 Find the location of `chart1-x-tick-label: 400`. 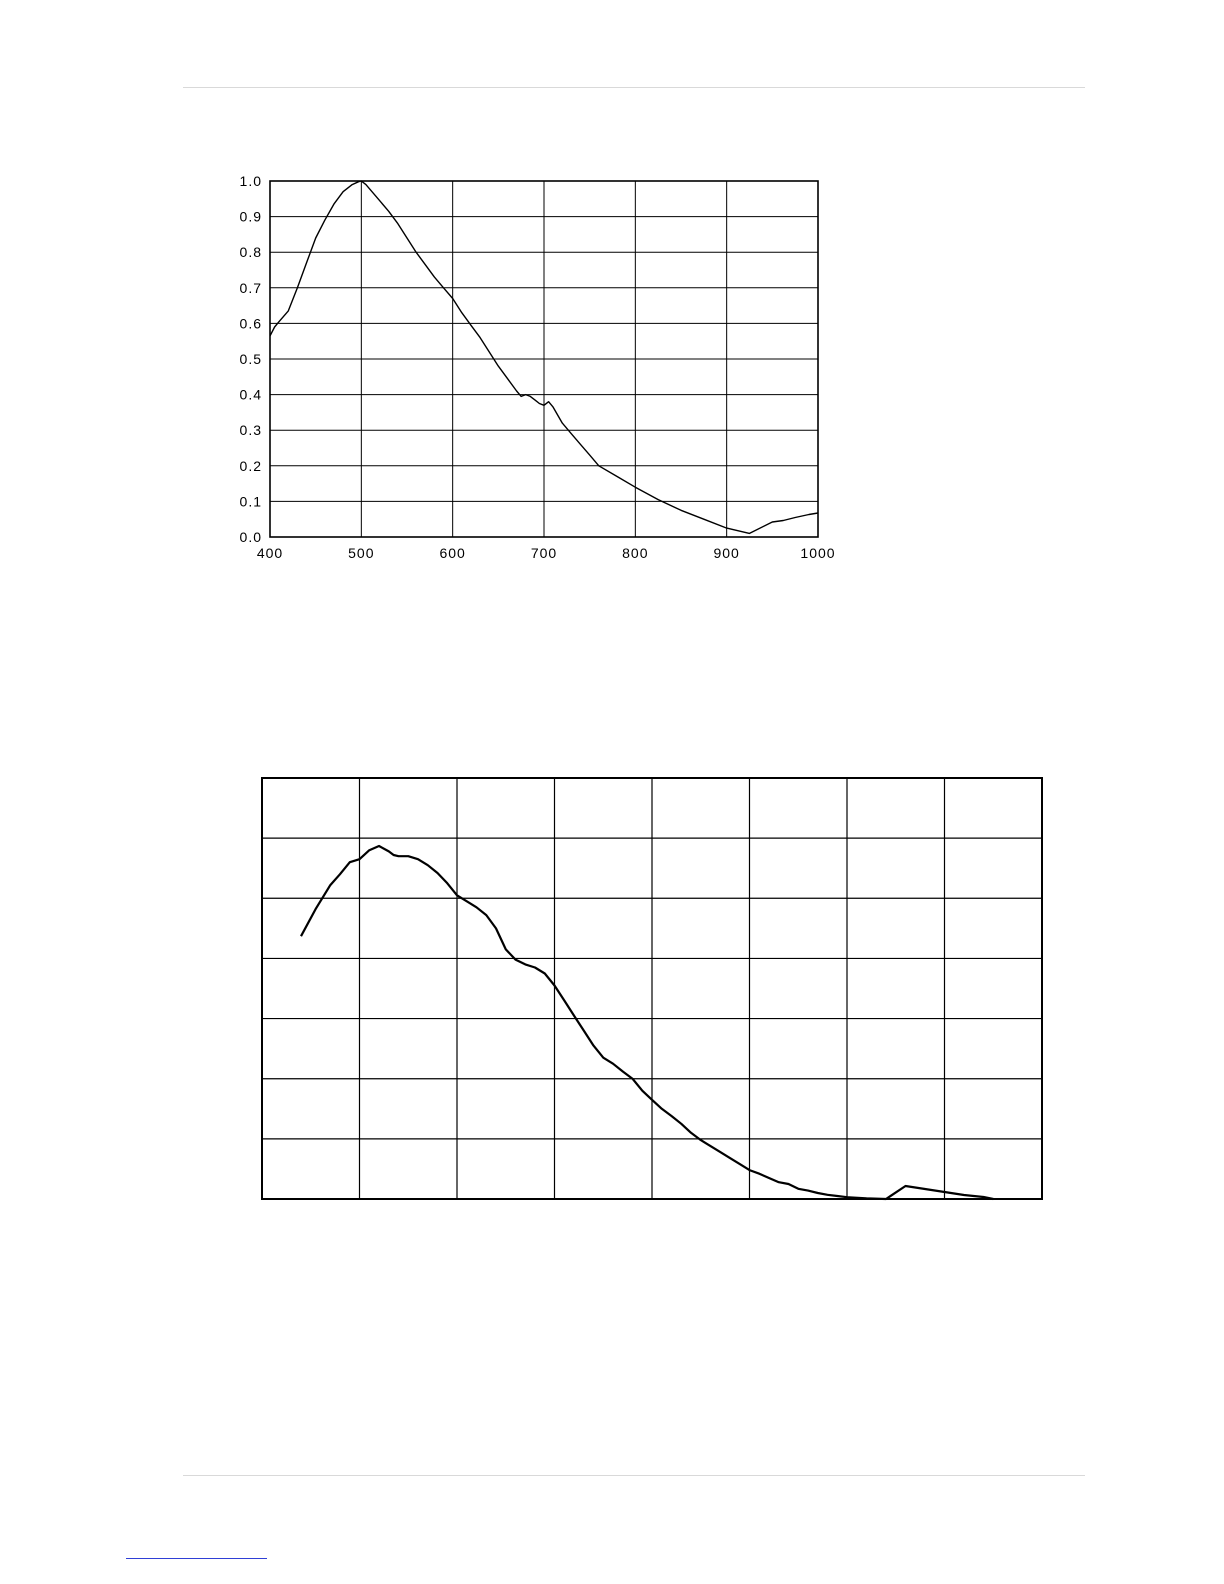

chart1-x-tick-label: 400 is located at coordinates (270, 553).